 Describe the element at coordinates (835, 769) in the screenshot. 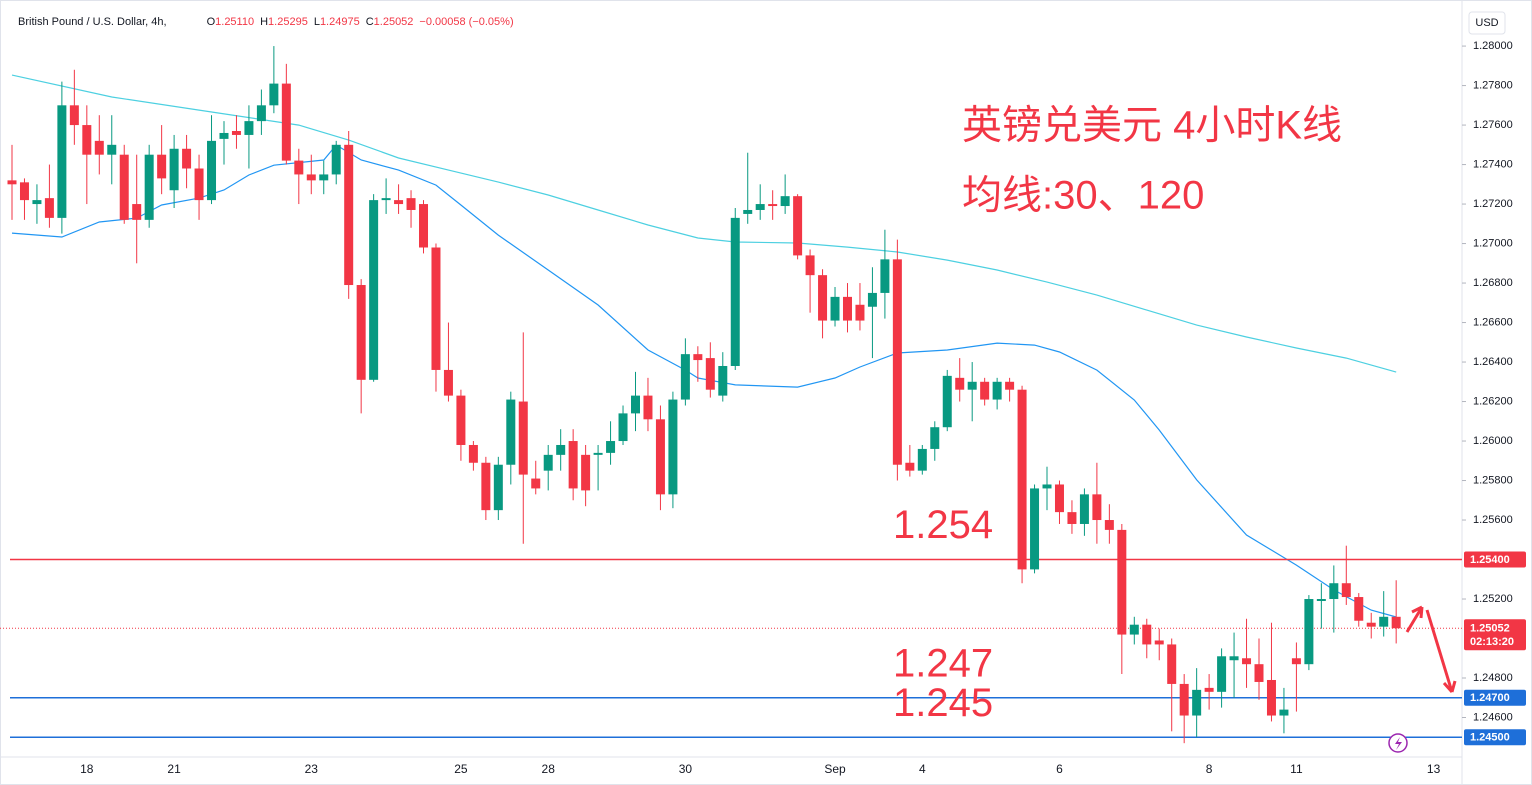

I see `x-tick-label: Sep` at that location.